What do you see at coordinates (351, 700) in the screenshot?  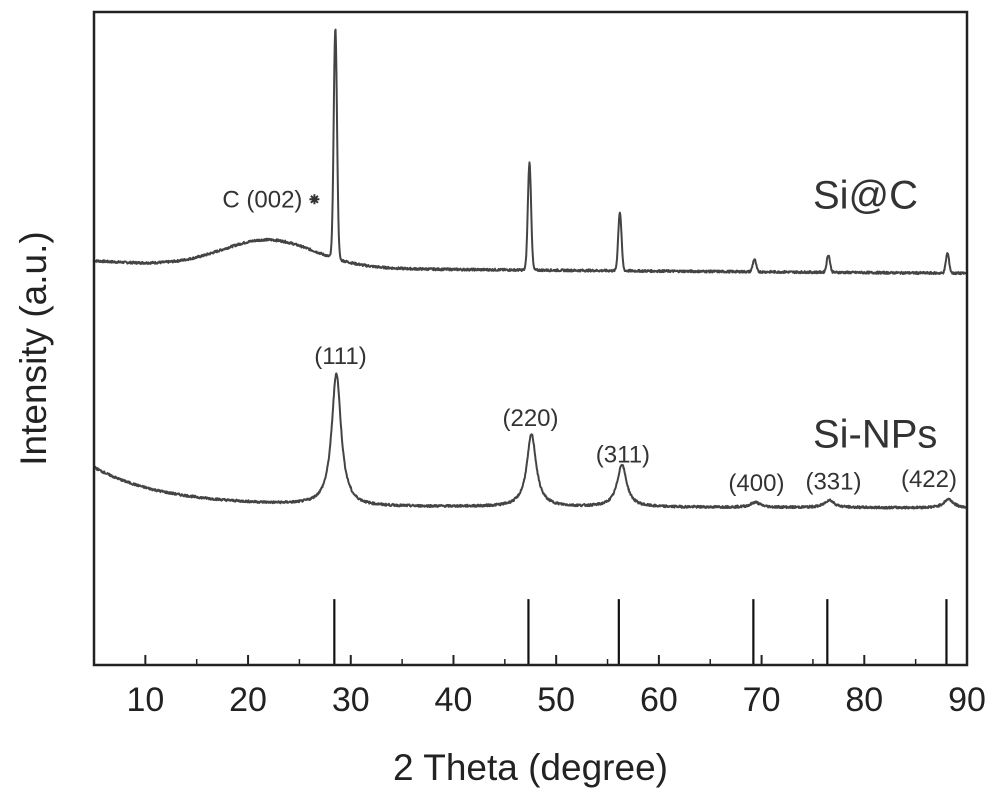 I see `x-tick-label: 30` at bounding box center [351, 700].